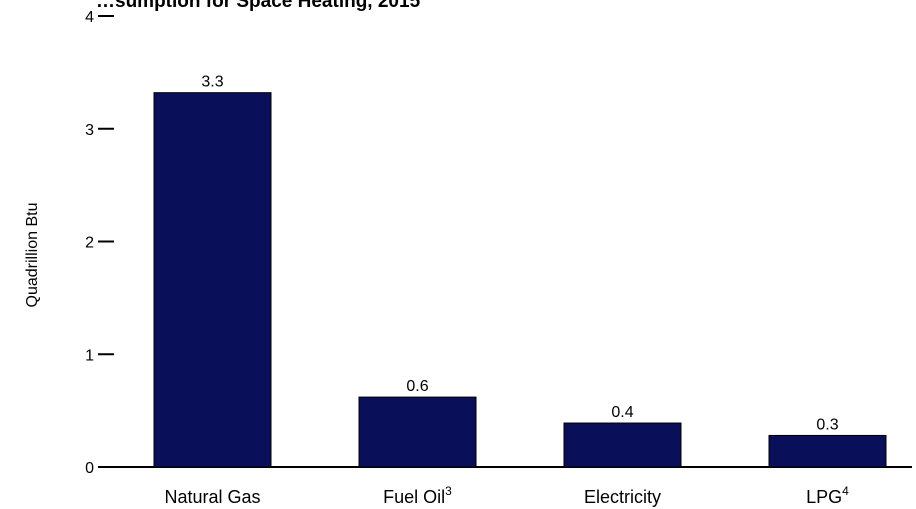  Describe the element at coordinates (622, 412) in the screenshot. I see `bar-value-label: 0.4` at that location.